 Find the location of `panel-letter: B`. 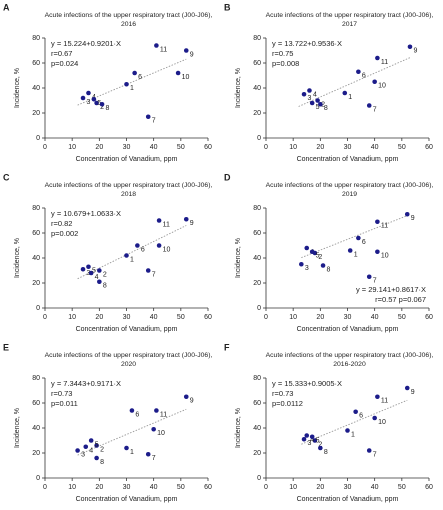

panel-letter: B is located at coordinates (227, 7).